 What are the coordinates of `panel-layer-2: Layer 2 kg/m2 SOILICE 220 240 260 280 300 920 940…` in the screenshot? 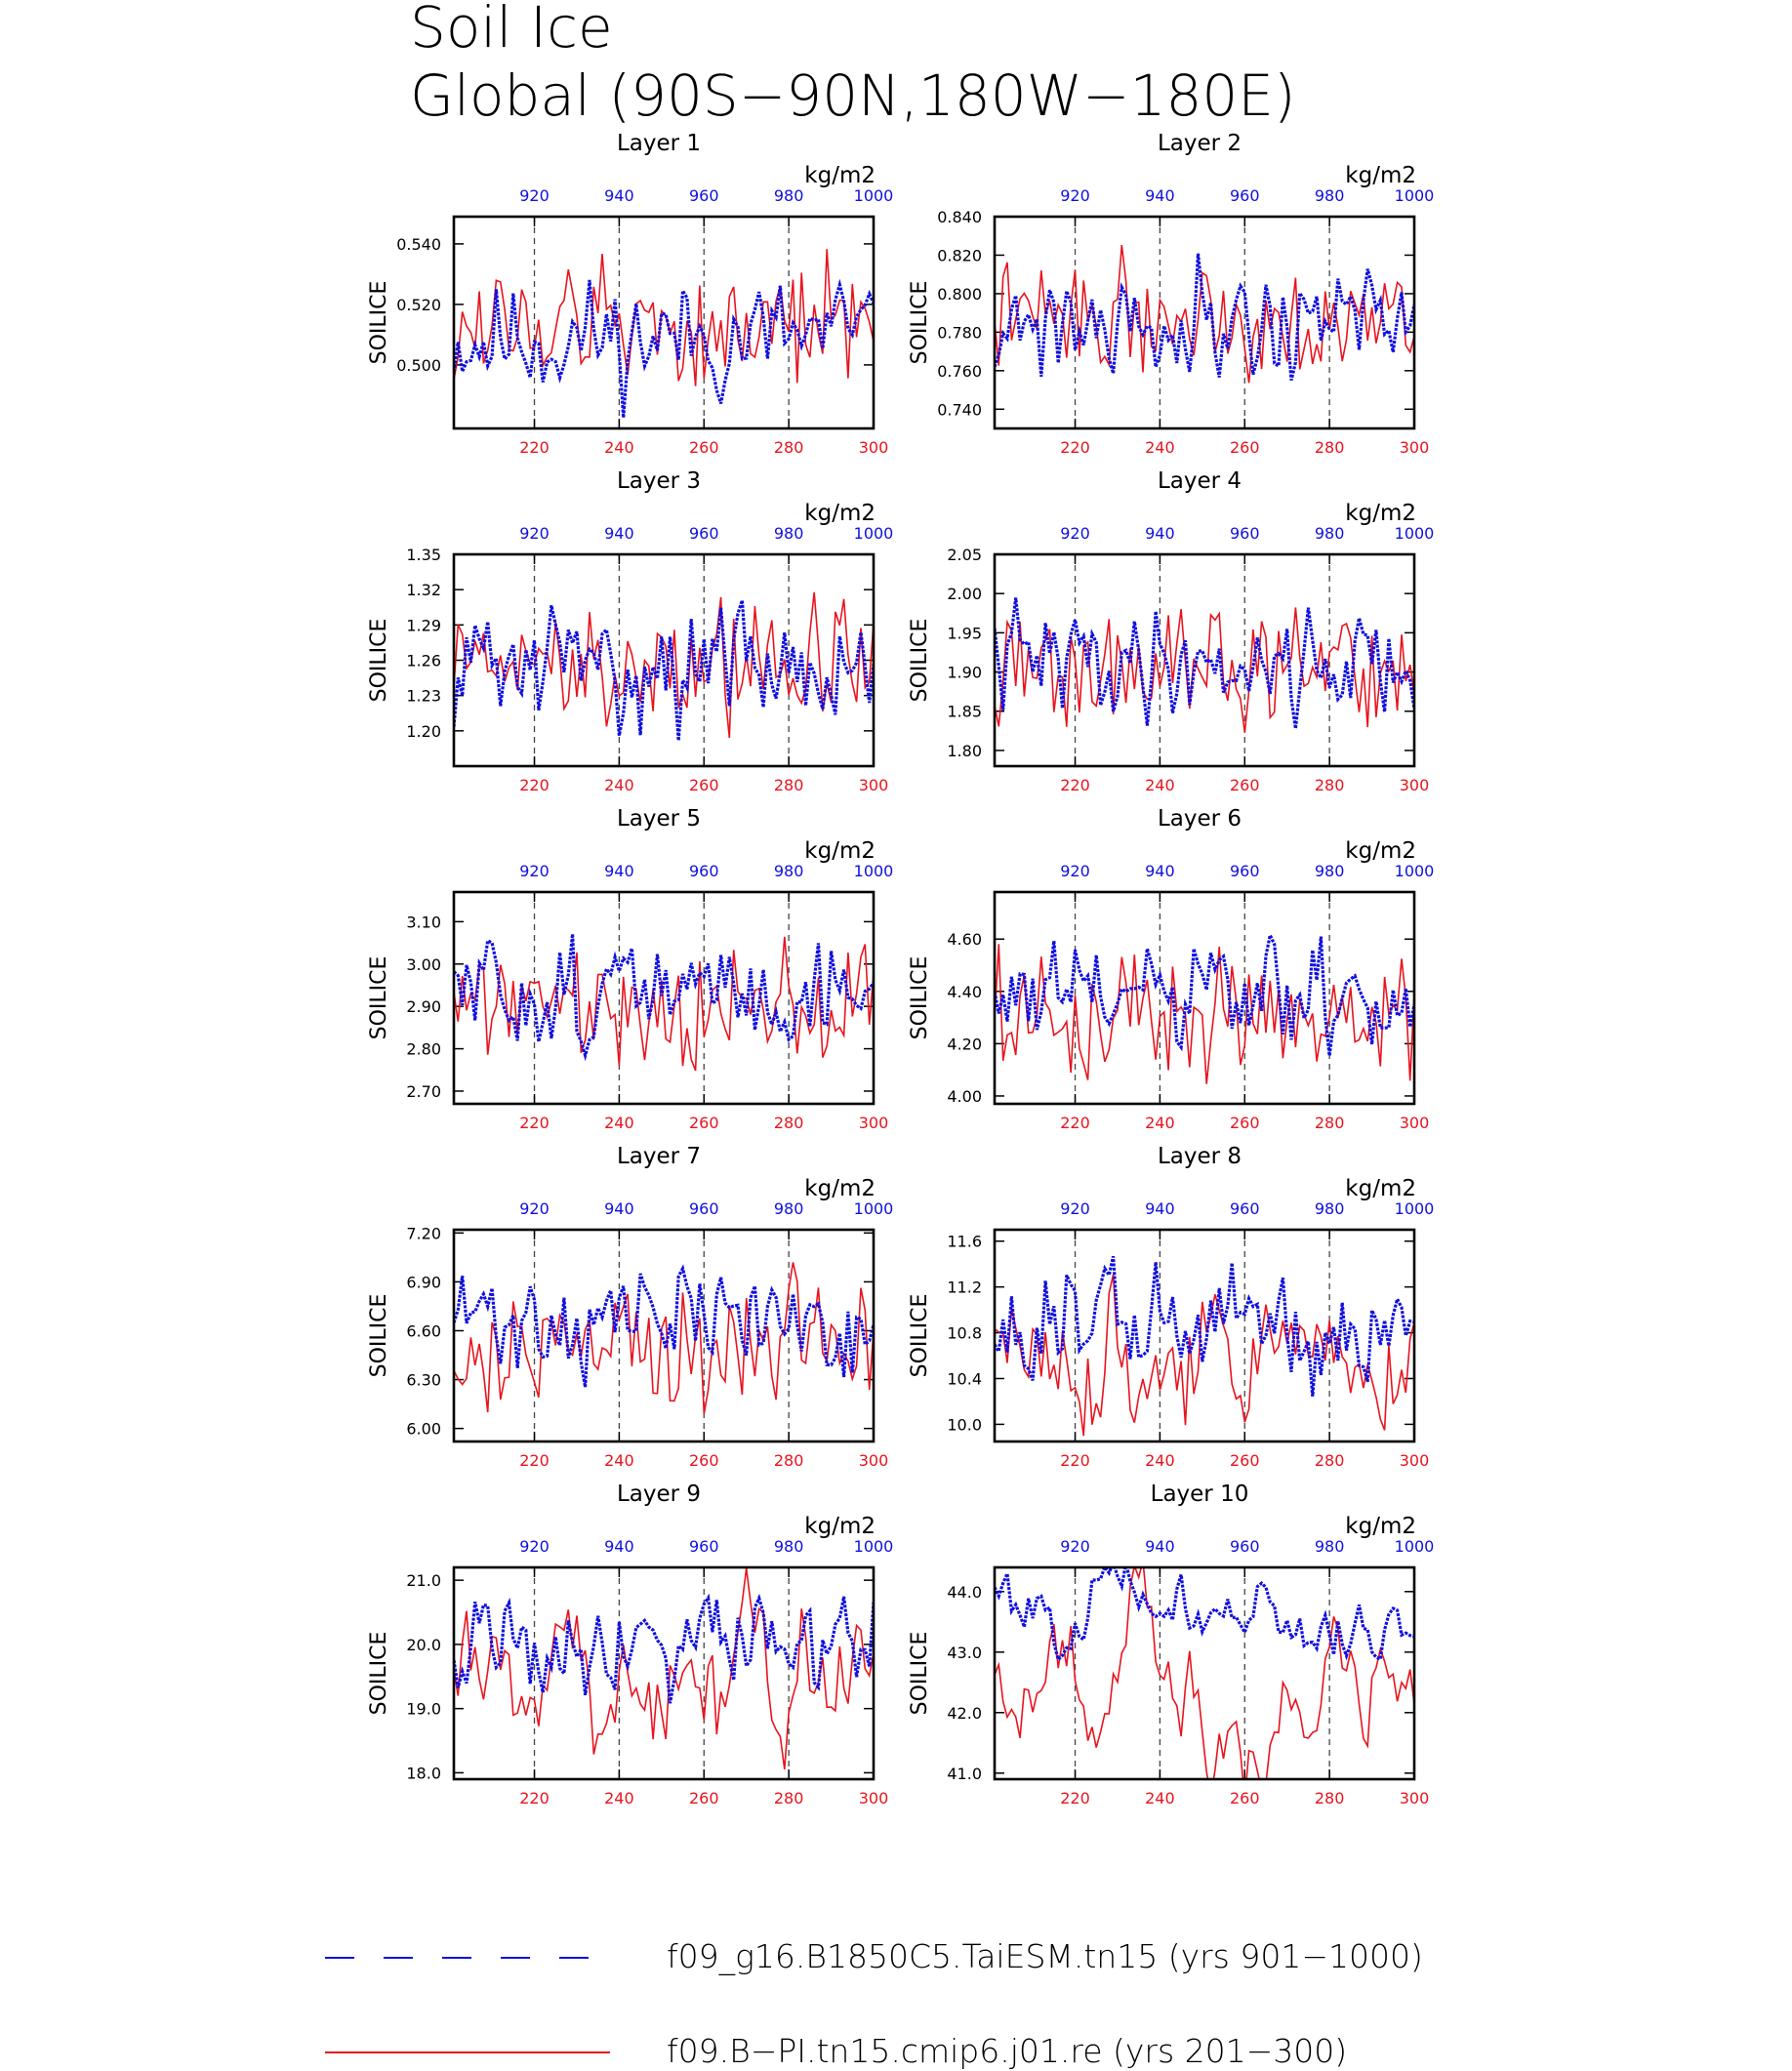 It's located at (1171, 294).